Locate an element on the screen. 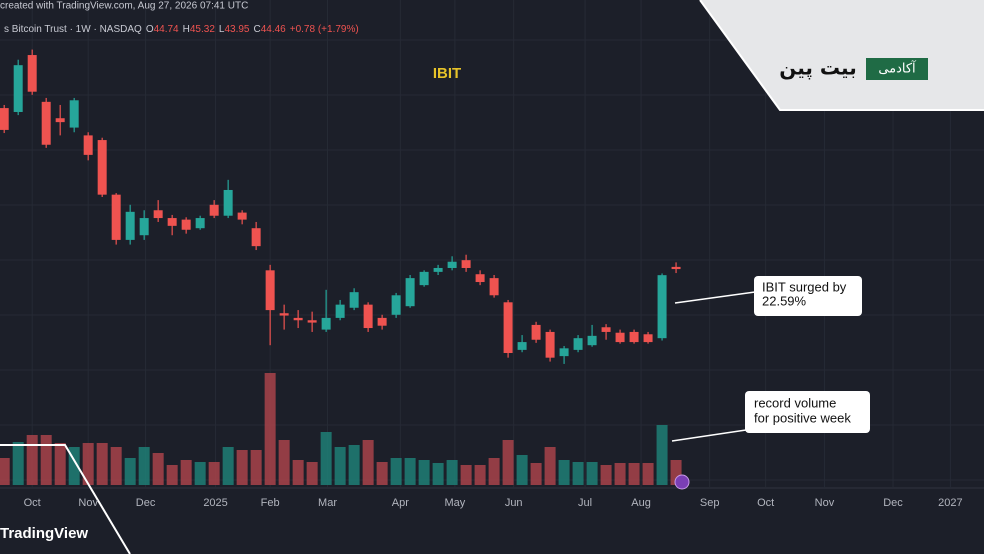 The image size is (984, 554). header-part: O is located at coordinates (150, 29).